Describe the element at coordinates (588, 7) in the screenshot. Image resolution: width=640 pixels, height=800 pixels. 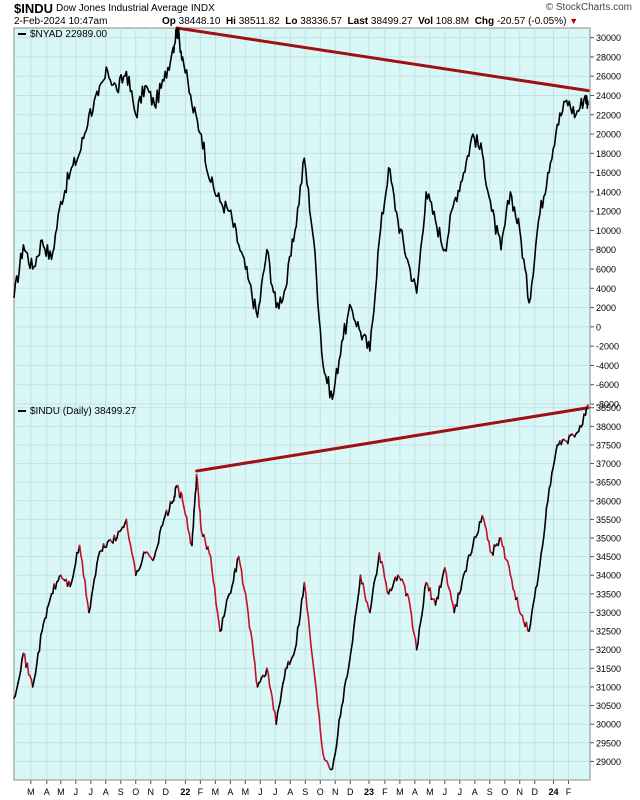
I see `stockcharts-logo: © StockCharts.com` at that location.